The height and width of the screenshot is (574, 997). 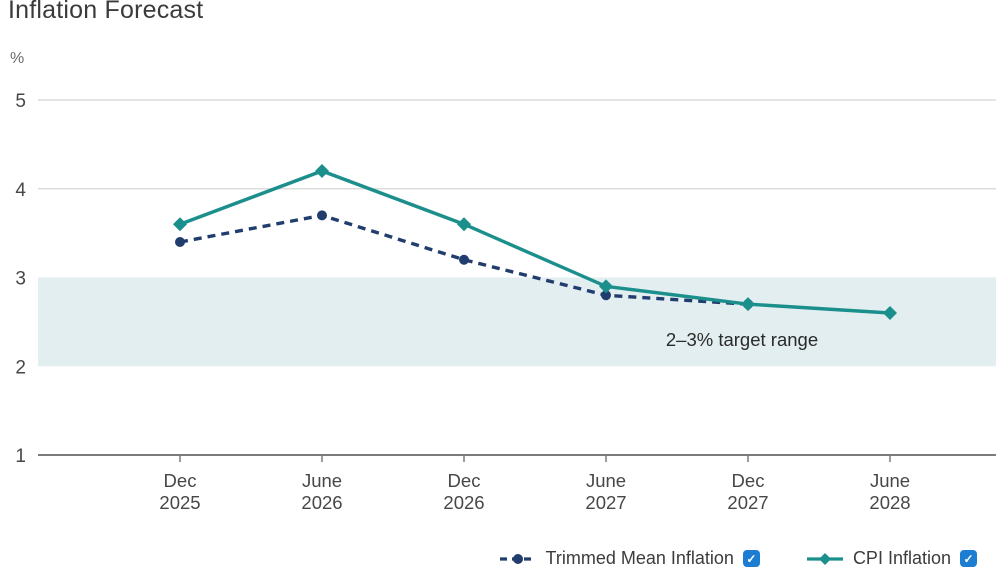 What do you see at coordinates (639, 558) in the screenshot?
I see `legend-label-trimmed-mean: Trimmed Mean Inflation` at bounding box center [639, 558].